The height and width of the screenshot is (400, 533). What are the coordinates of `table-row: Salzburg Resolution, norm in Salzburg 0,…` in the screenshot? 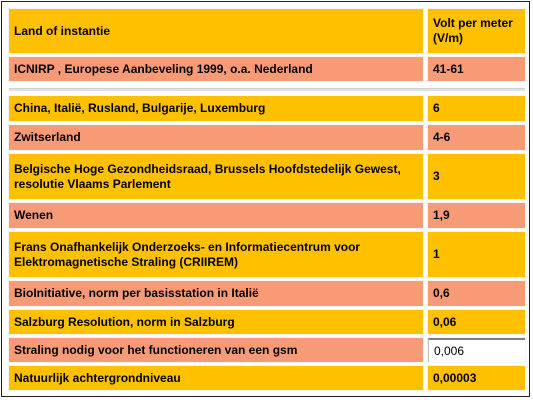 It's located at (267, 322).